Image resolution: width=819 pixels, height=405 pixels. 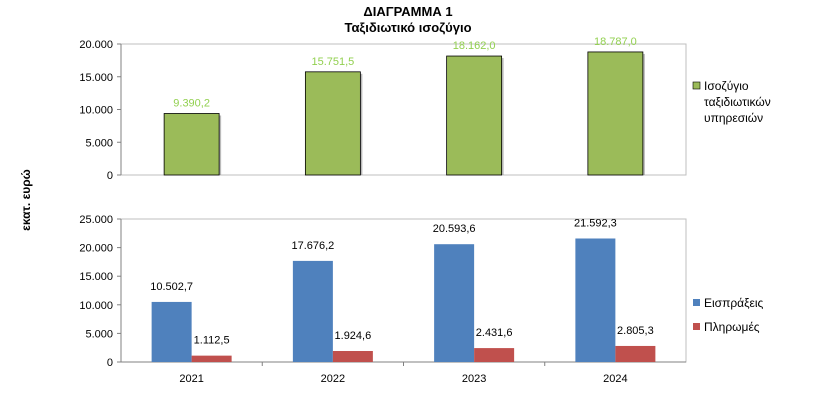 What do you see at coordinates (494, 333) in the screenshot?
I see `data-label: 2.431,6` at bounding box center [494, 333].